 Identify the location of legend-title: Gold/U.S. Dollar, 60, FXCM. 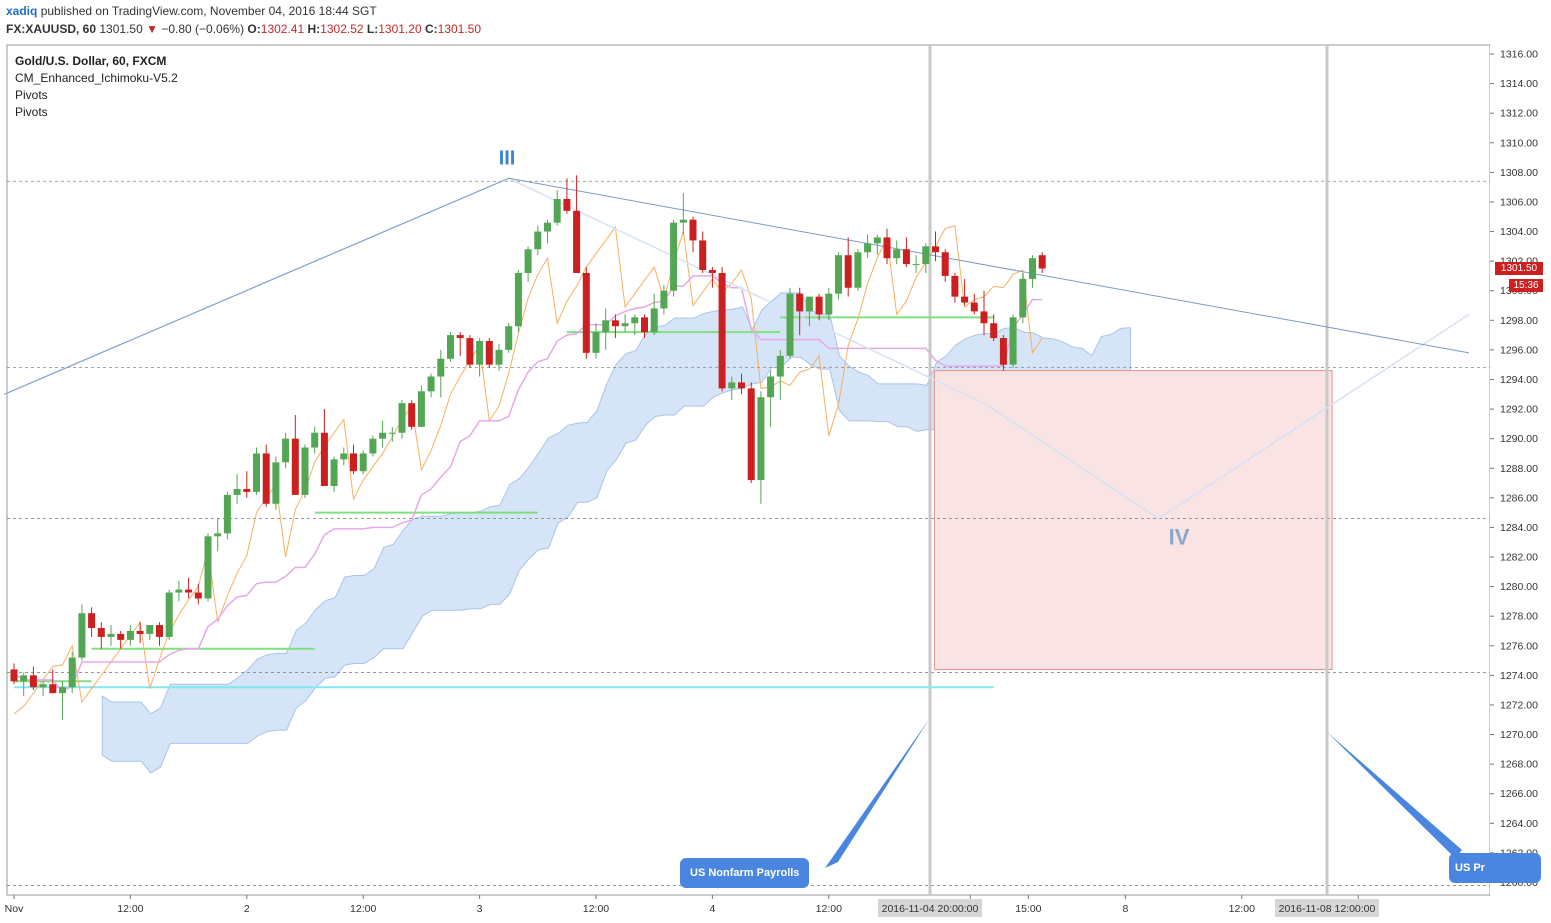
(91, 61).